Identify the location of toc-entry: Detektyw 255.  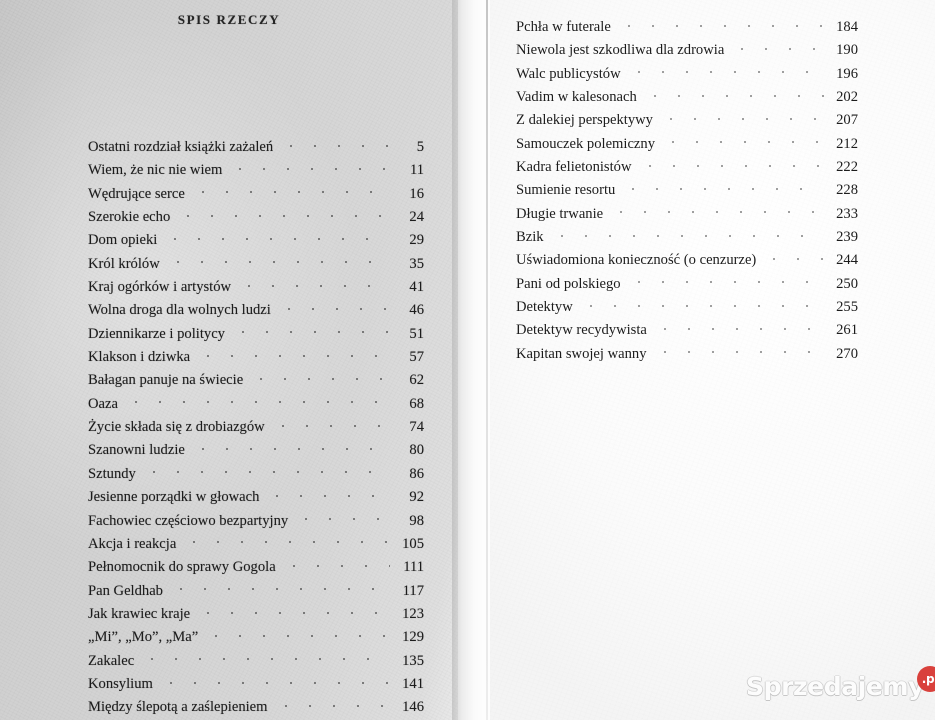
(687, 307).